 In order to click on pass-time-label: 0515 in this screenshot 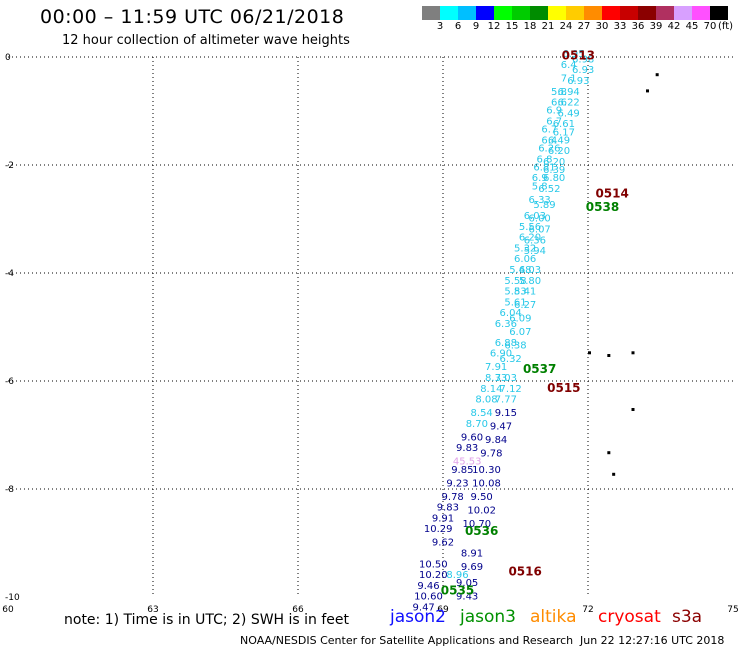, I will do `click(563, 388)`.